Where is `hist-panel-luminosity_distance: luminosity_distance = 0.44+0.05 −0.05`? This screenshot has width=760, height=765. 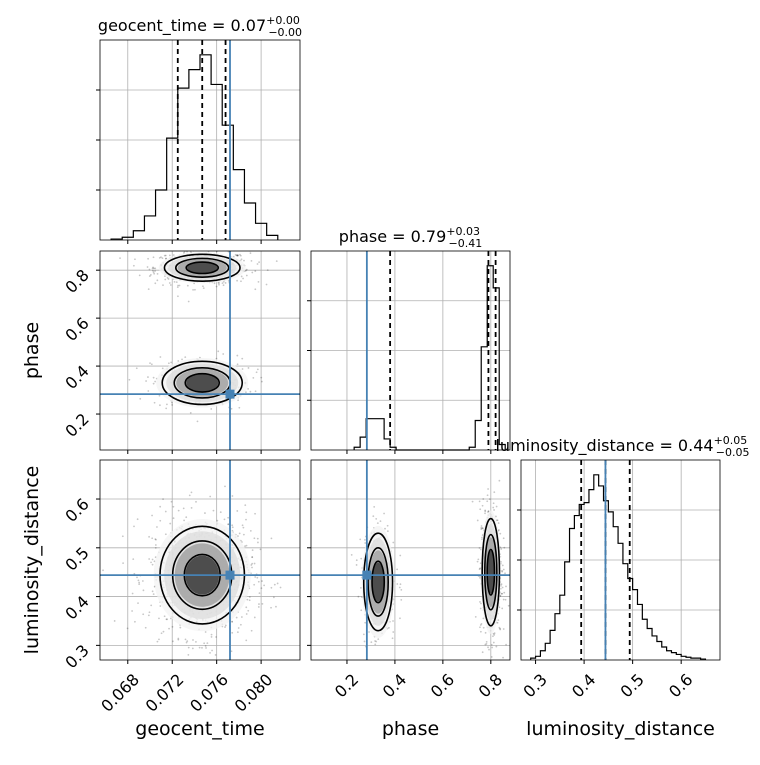
hist-panel-luminosity_distance: luminosity_distance = 0.44+0.05 −0.05 is located at coordinates (622, 549).